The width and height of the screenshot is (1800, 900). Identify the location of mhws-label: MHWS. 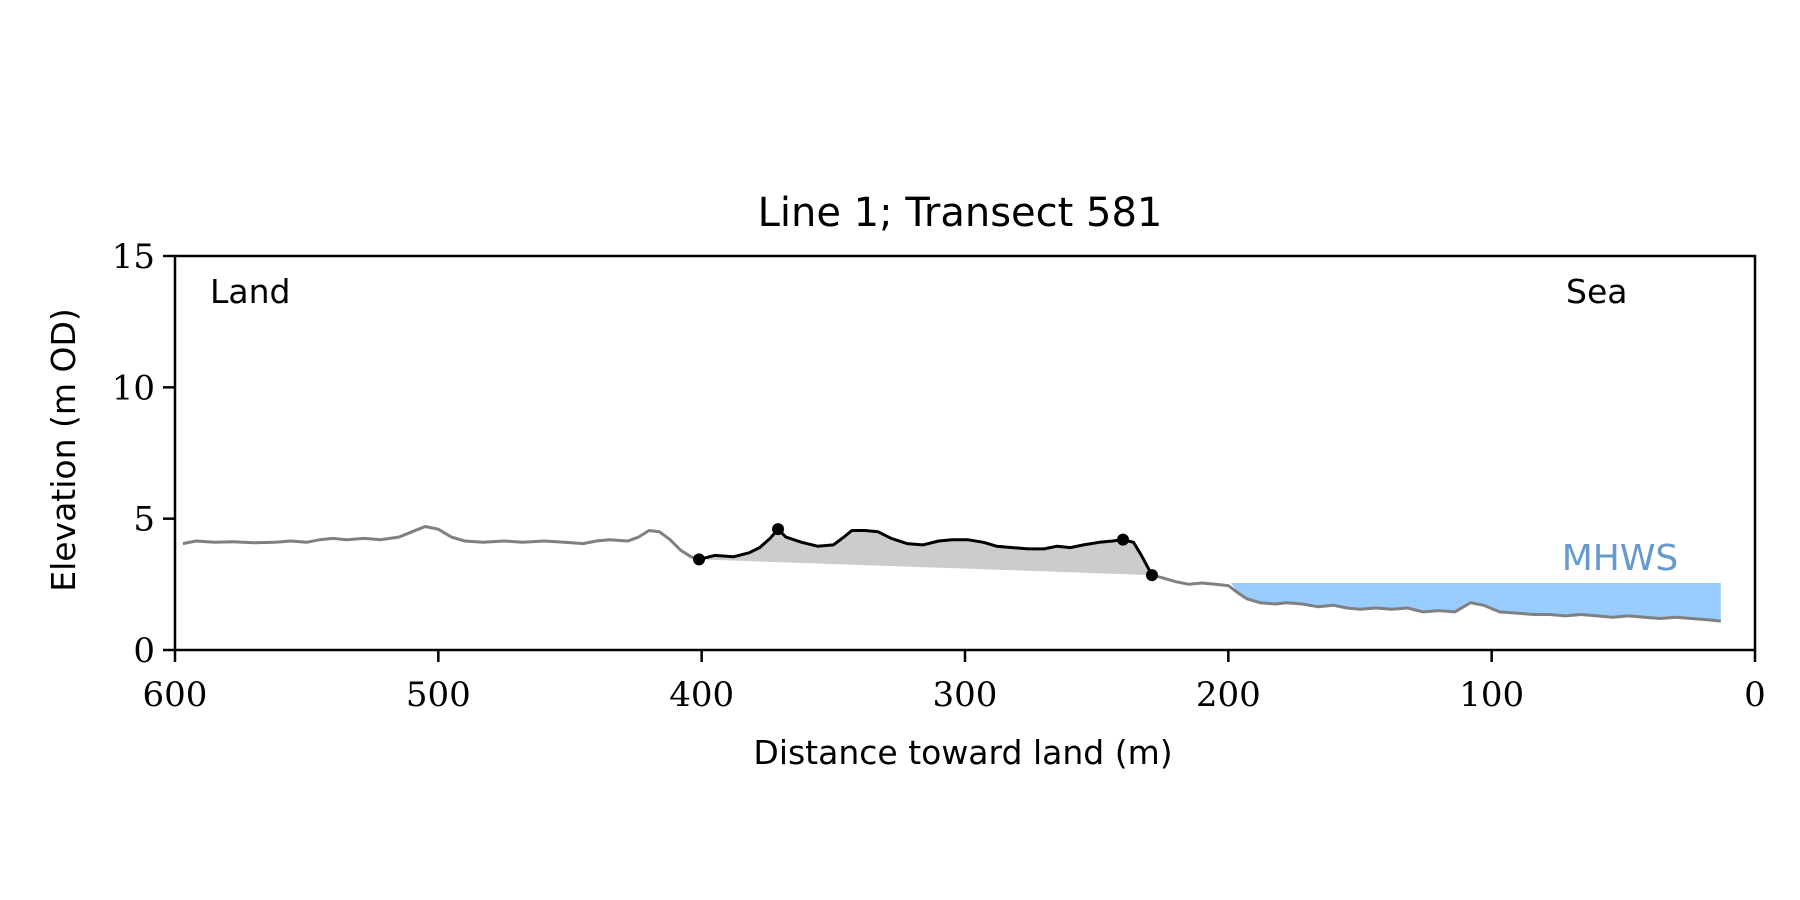
(1620, 558).